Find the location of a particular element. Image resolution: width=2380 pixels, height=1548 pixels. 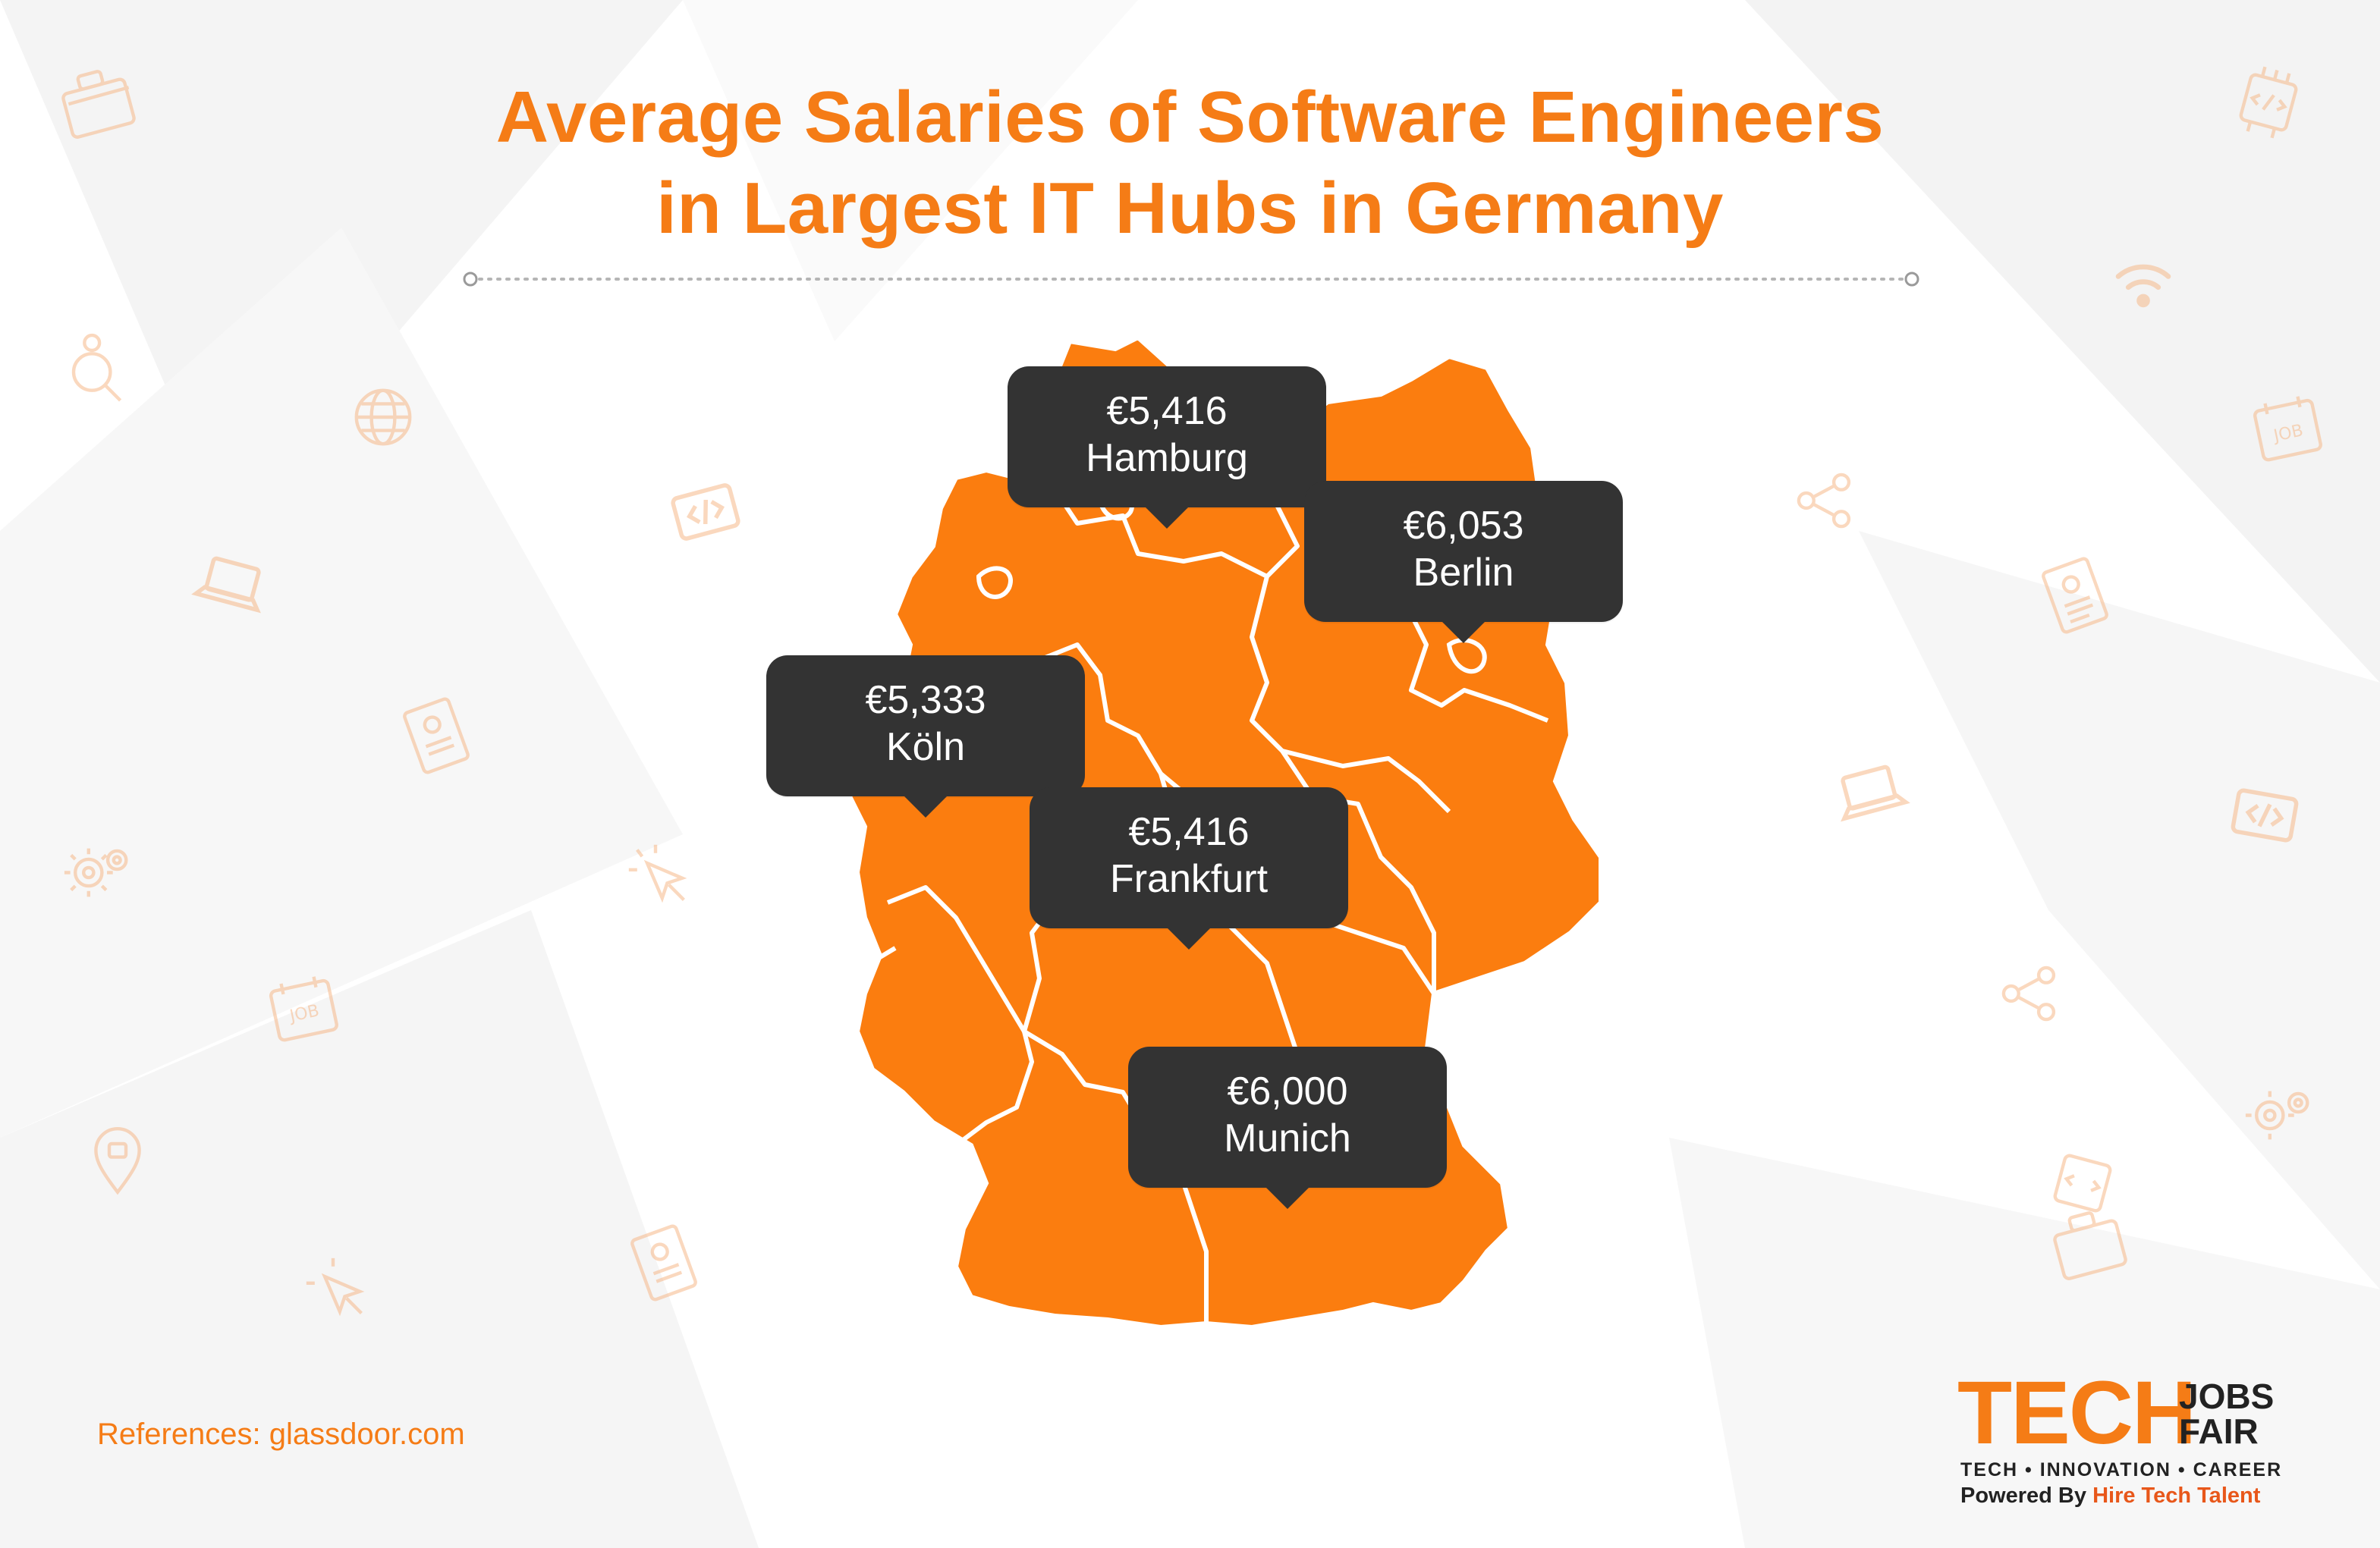

salary-amount-berlin: €6,053 is located at coordinates (1463, 526).